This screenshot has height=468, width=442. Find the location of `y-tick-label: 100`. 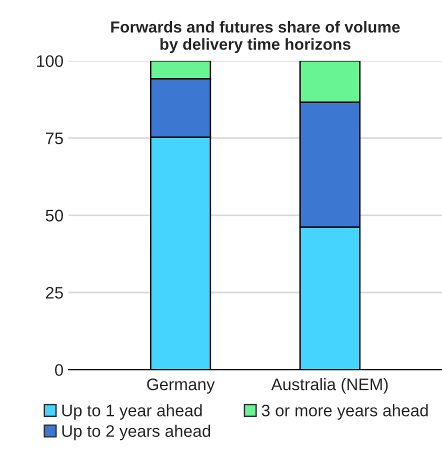

y-tick-label: 100 is located at coordinates (50, 61).